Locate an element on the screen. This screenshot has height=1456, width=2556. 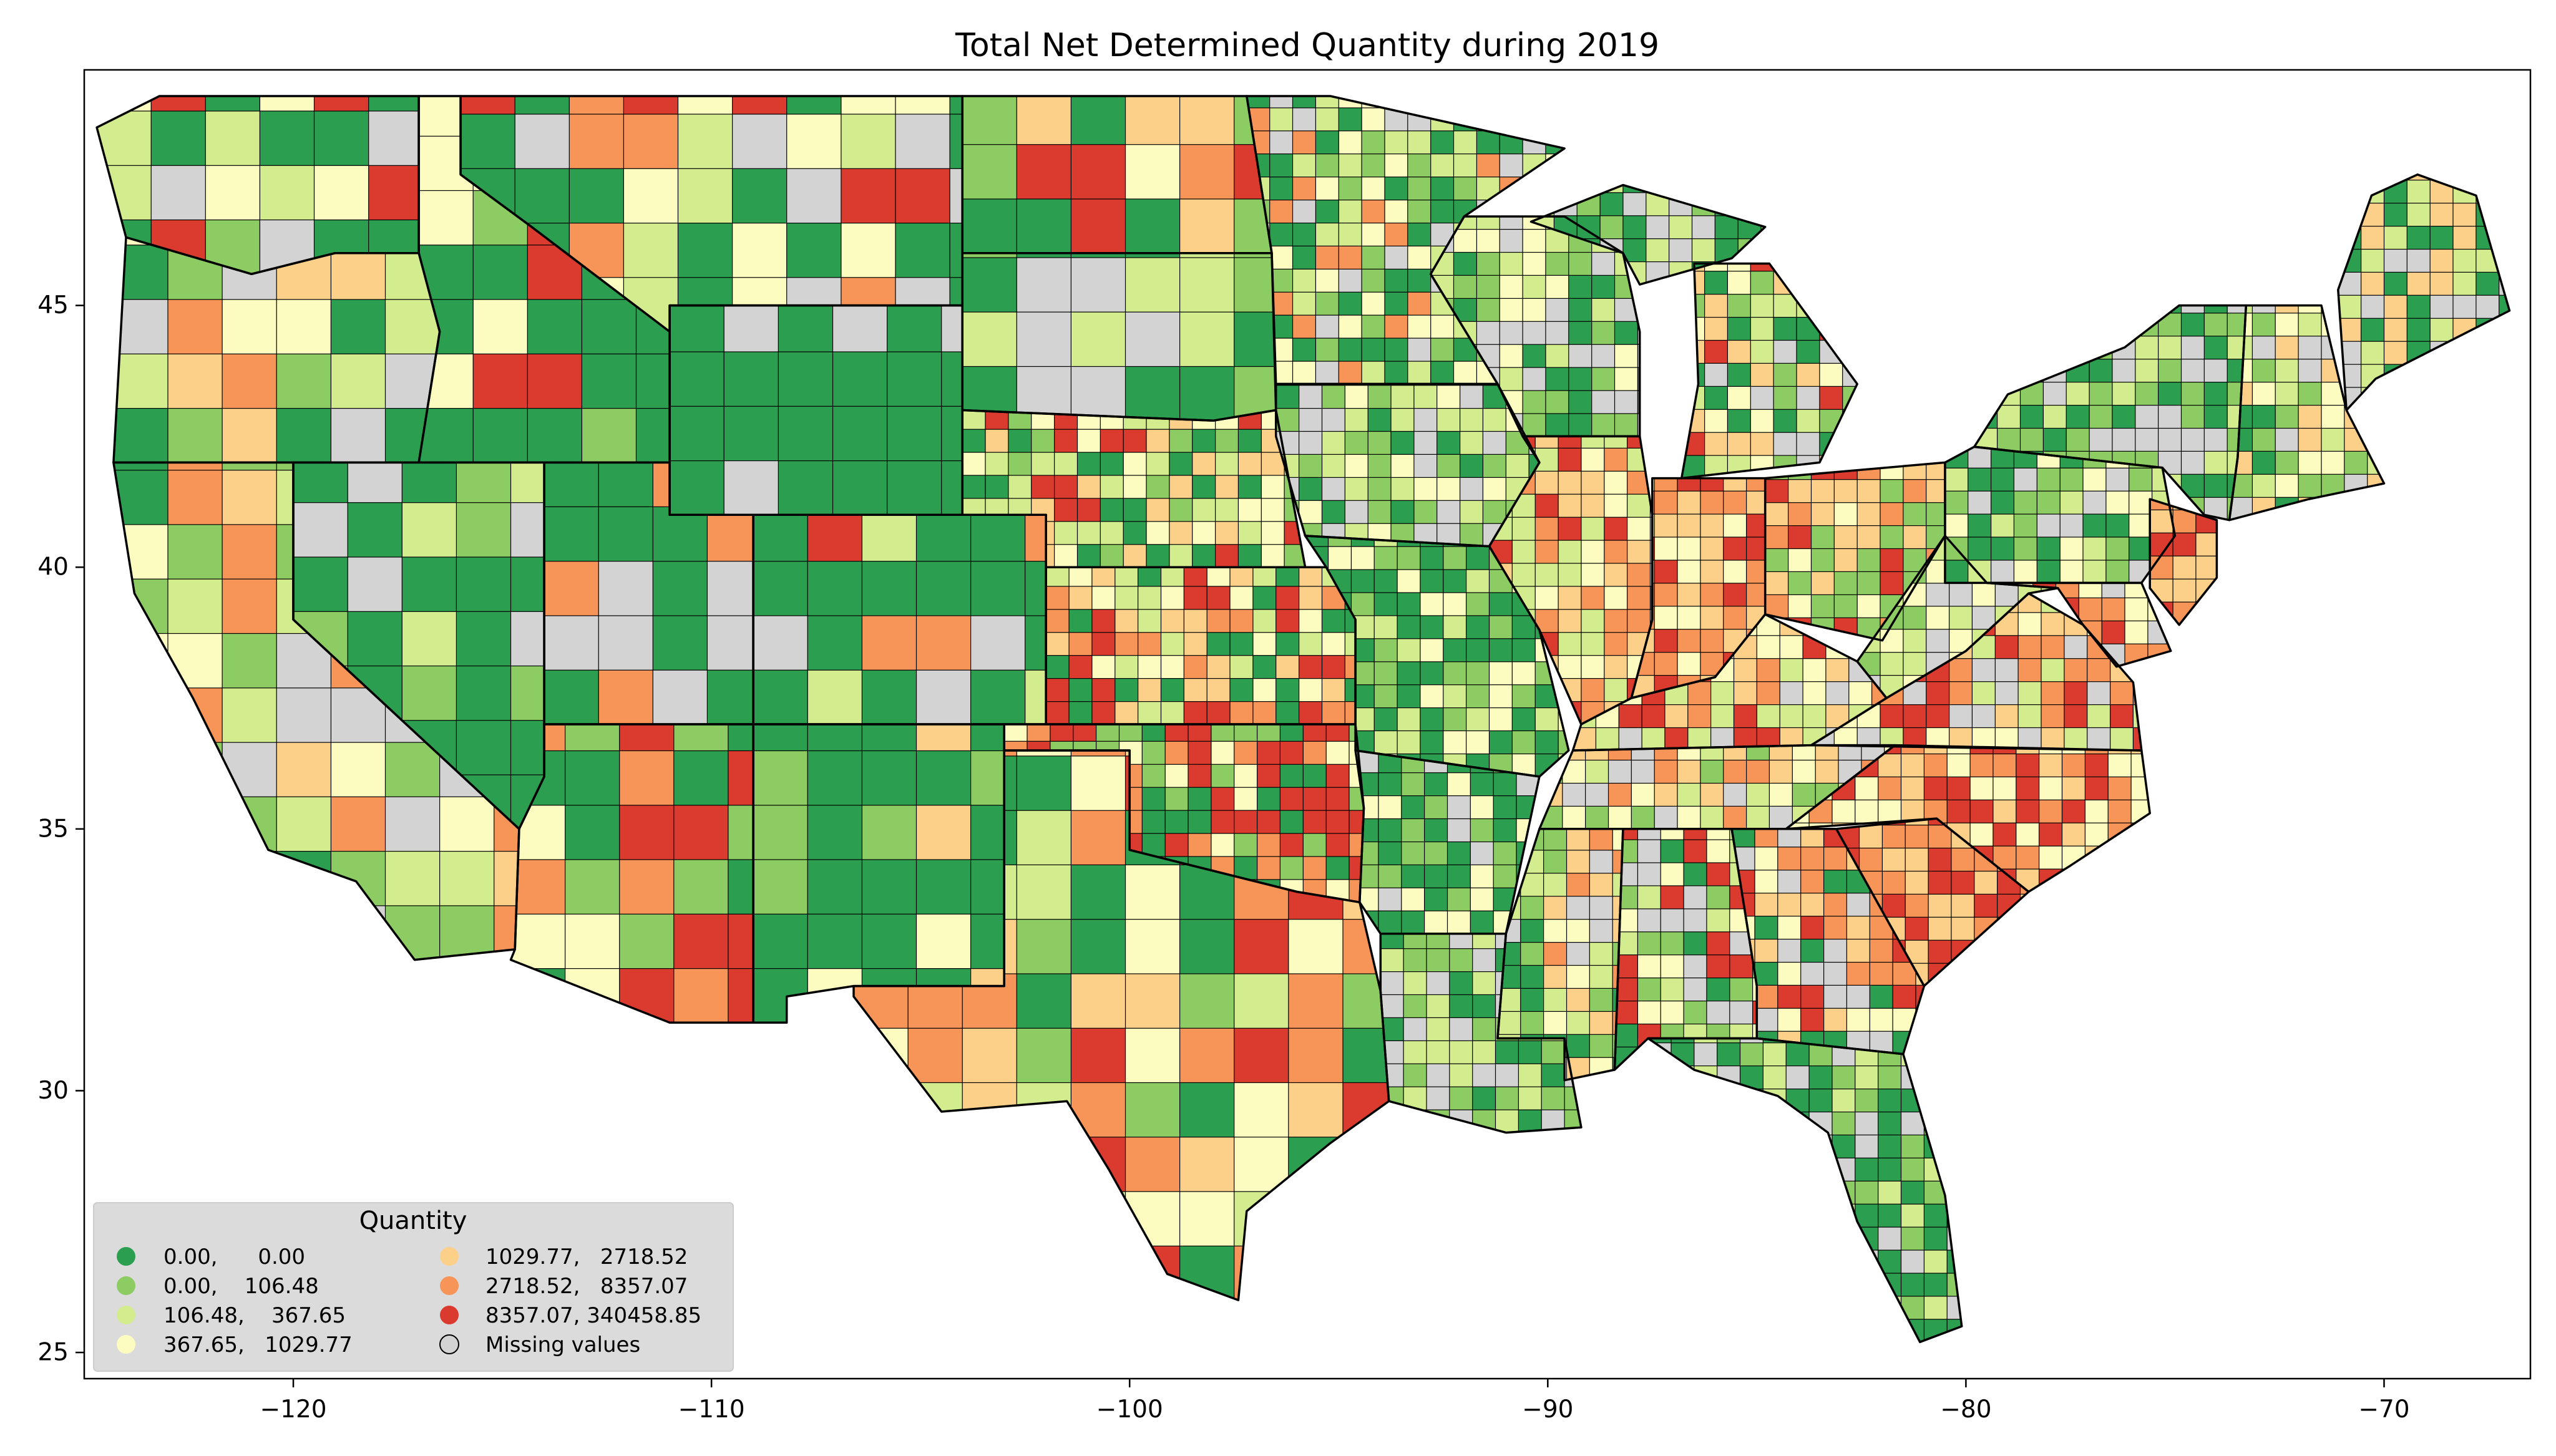
x-tick-label: −100 is located at coordinates (1129, 1410).